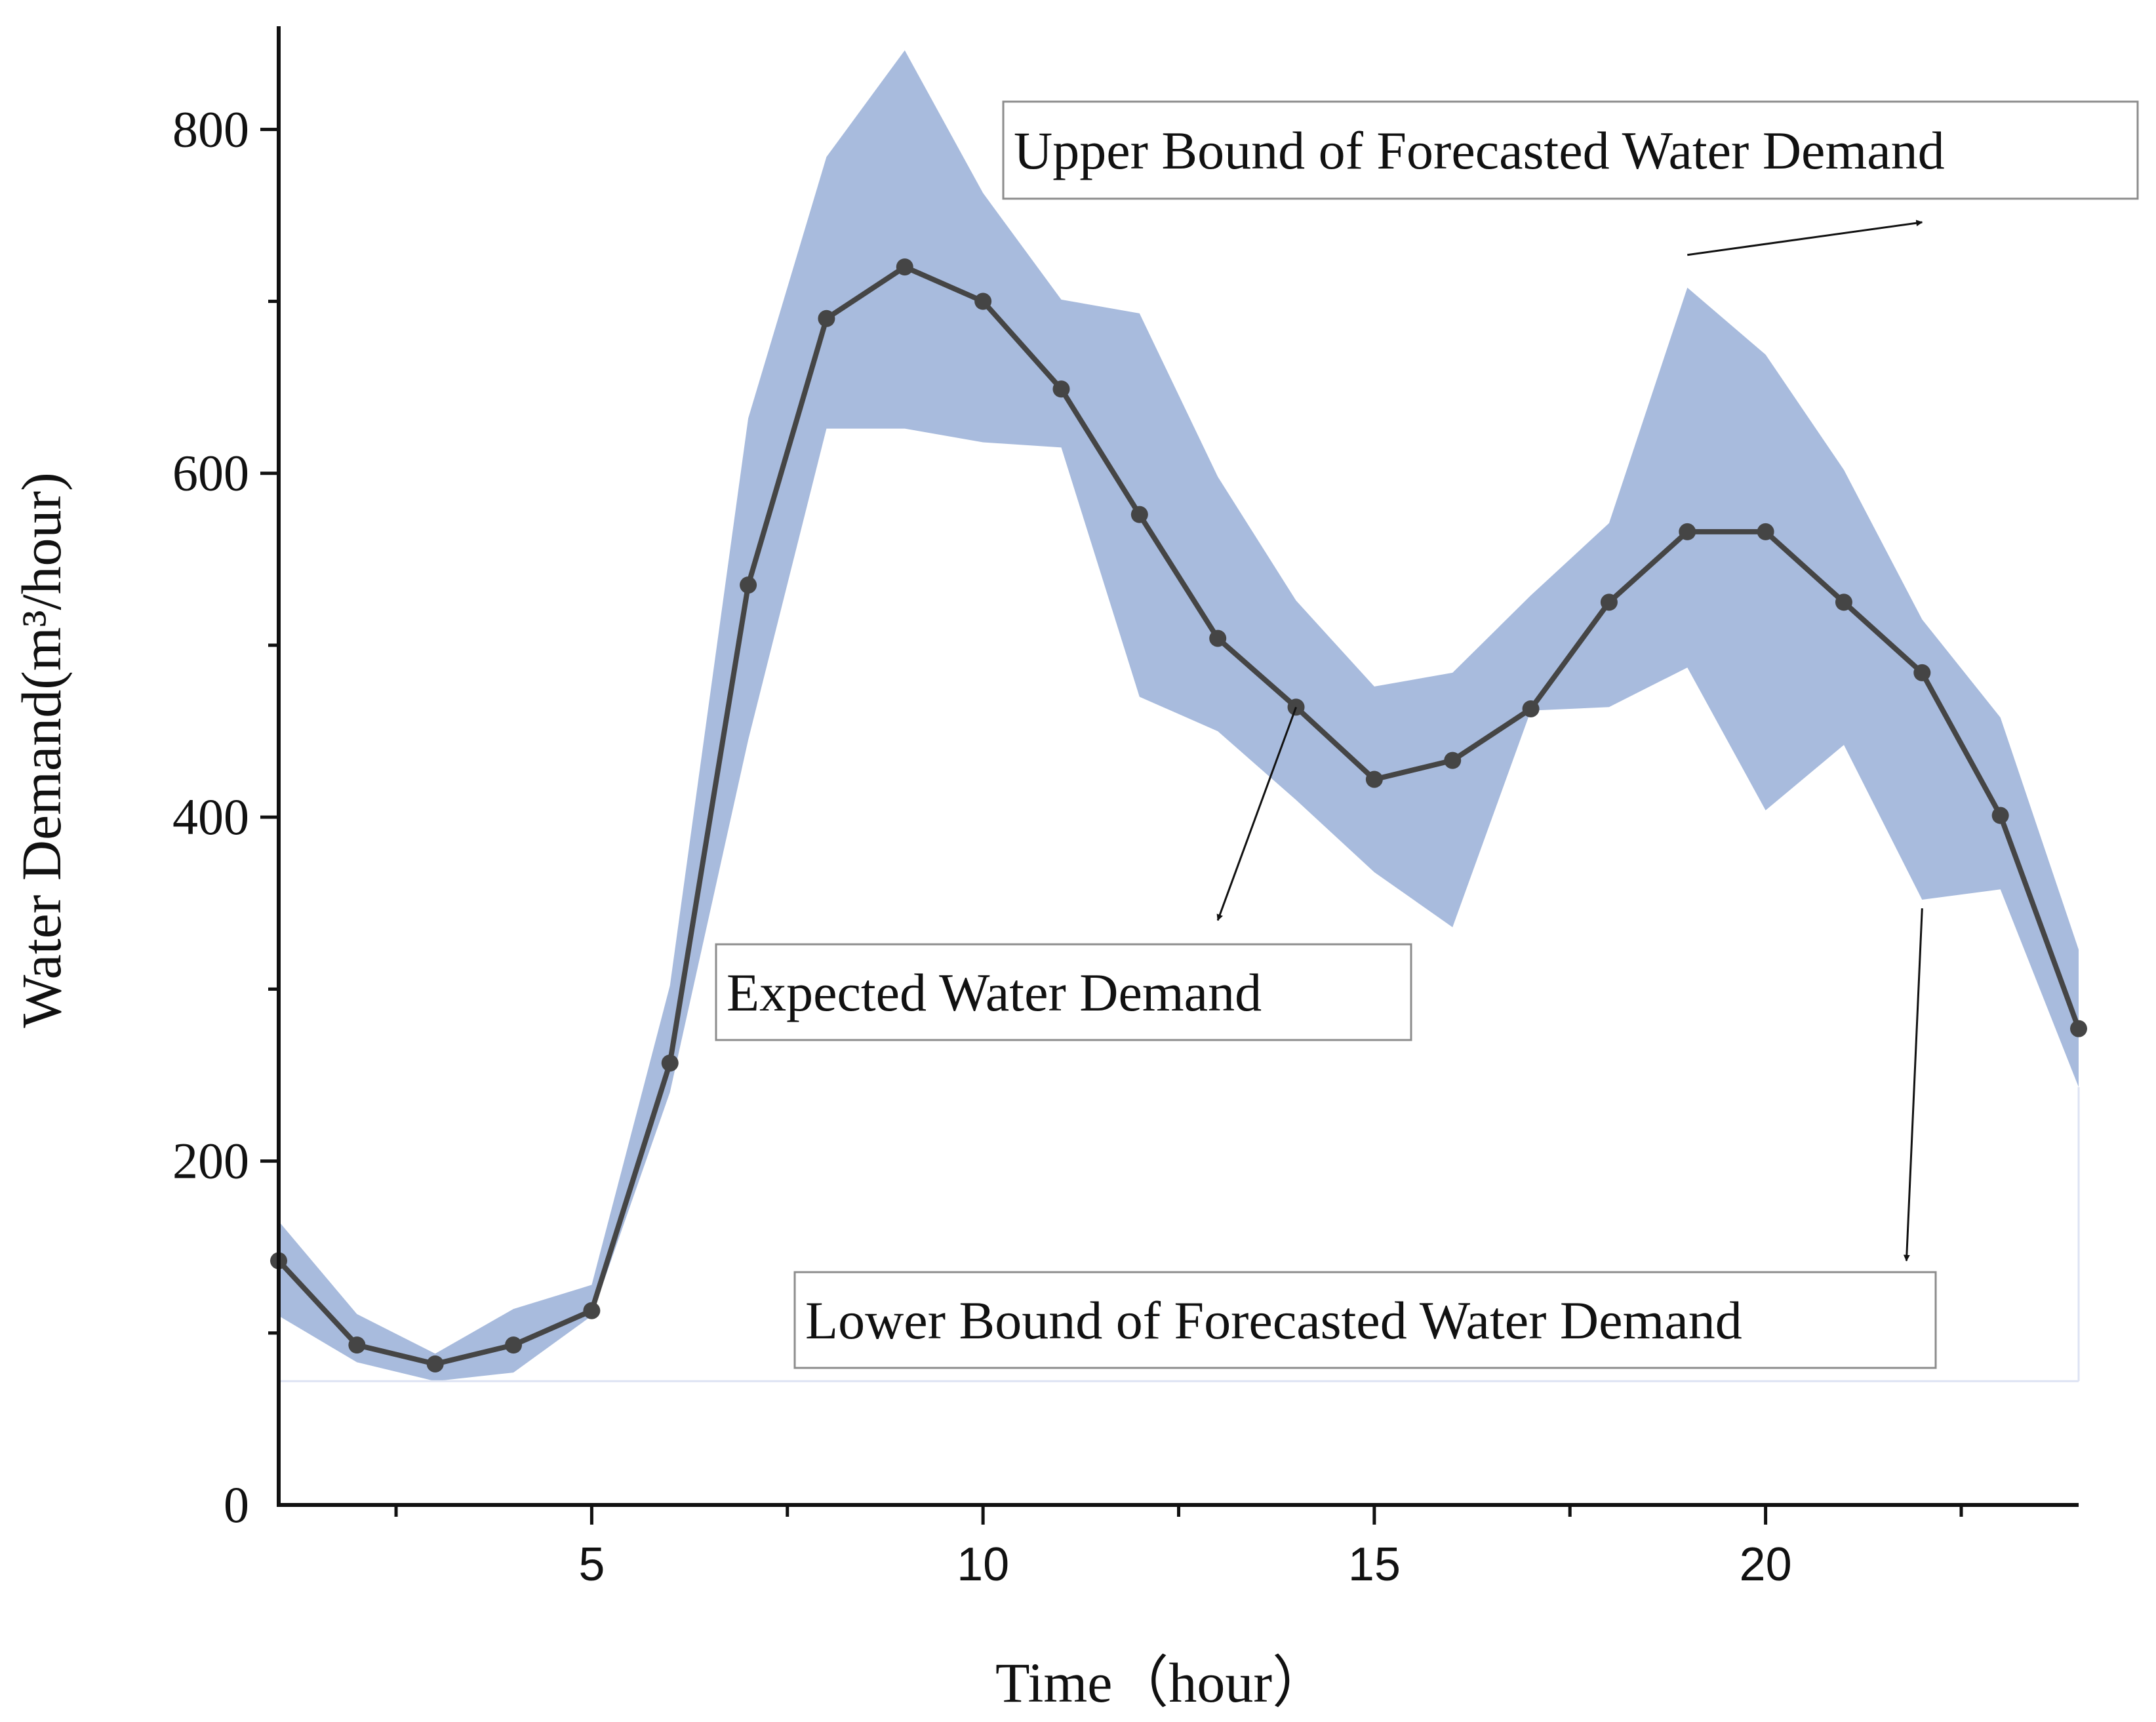 Image resolution: width=2156 pixels, height=1722 pixels. What do you see at coordinates (1161, 1682) in the screenshot?
I see `x-axis-title: Time（hour）` at bounding box center [1161, 1682].